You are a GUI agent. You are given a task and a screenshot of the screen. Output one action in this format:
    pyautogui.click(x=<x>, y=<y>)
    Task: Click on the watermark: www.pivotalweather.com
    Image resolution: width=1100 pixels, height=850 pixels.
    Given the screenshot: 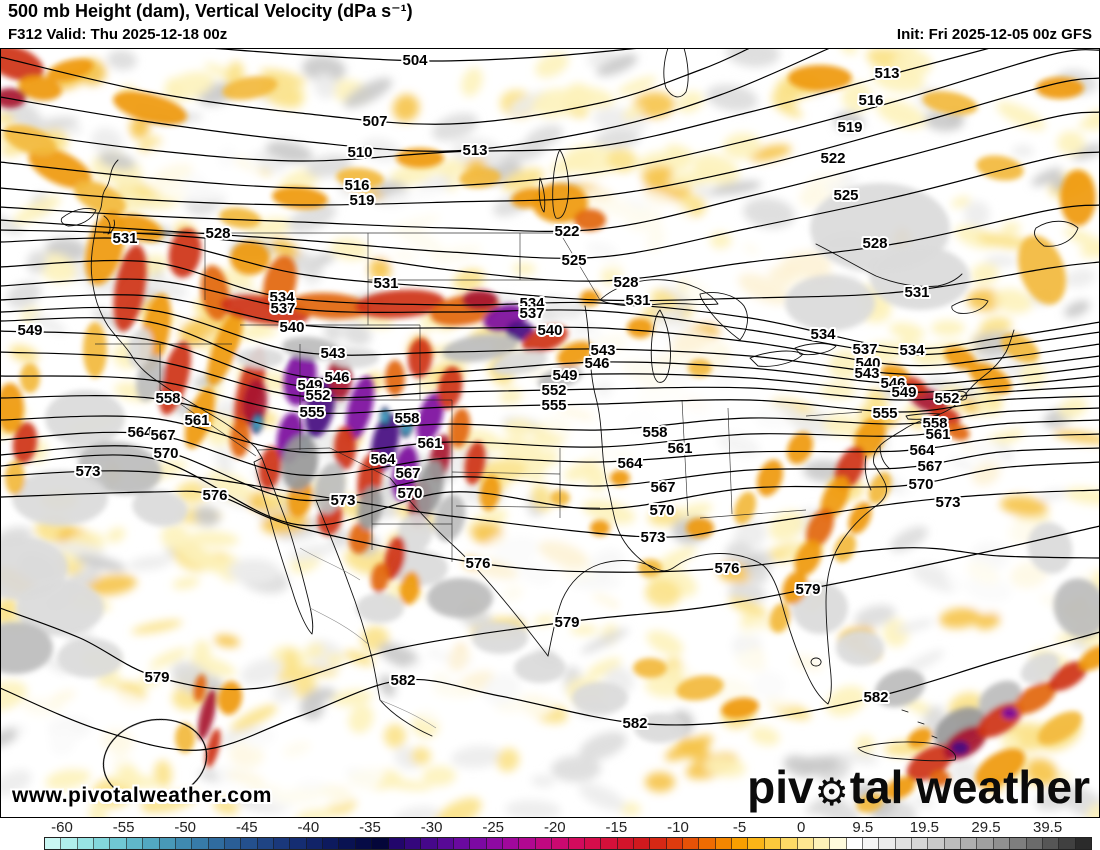 What is the action you would take?
    pyautogui.click(x=142, y=795)
    